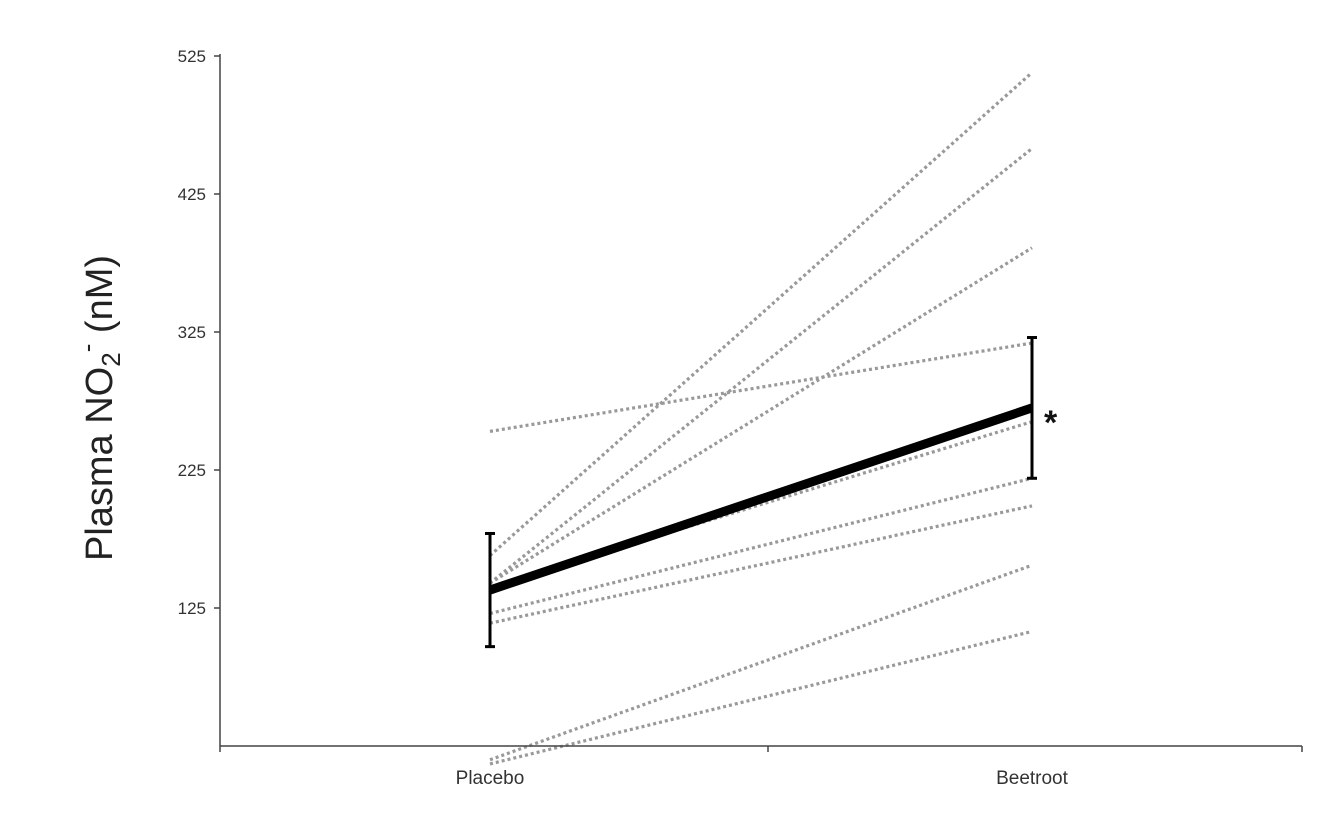 Image resolution: width=1334 pixels, height=821 pixels. What do you see at coordinates (192, 194) in the screenshot?
I see `y-tick-label: 425` at bounding box center [192, 194].